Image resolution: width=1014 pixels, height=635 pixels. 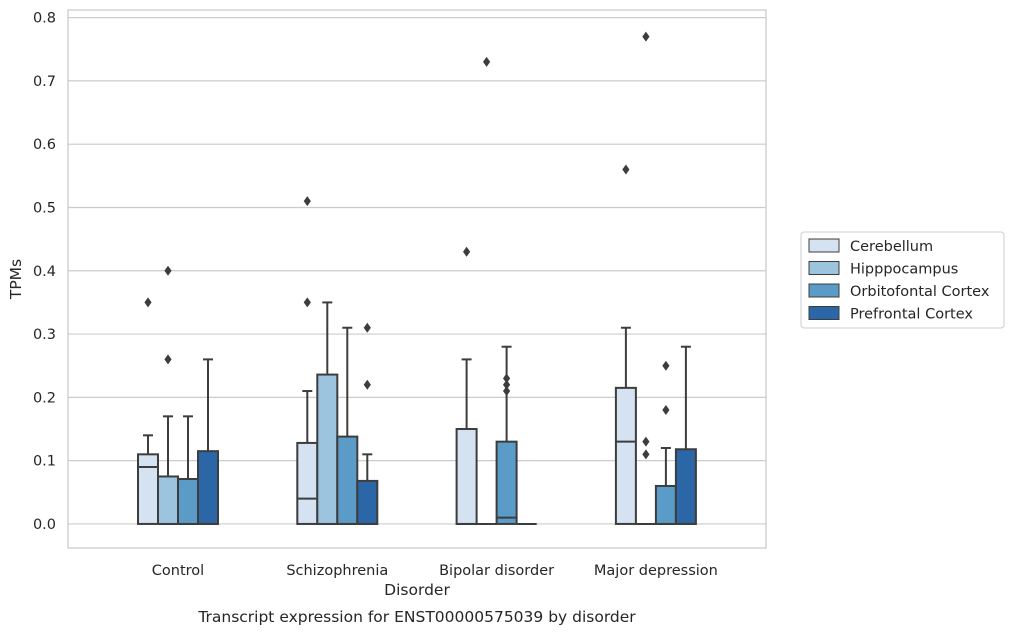 I want to click on y-tick-label: 0.3, so click(x=44, y=335).